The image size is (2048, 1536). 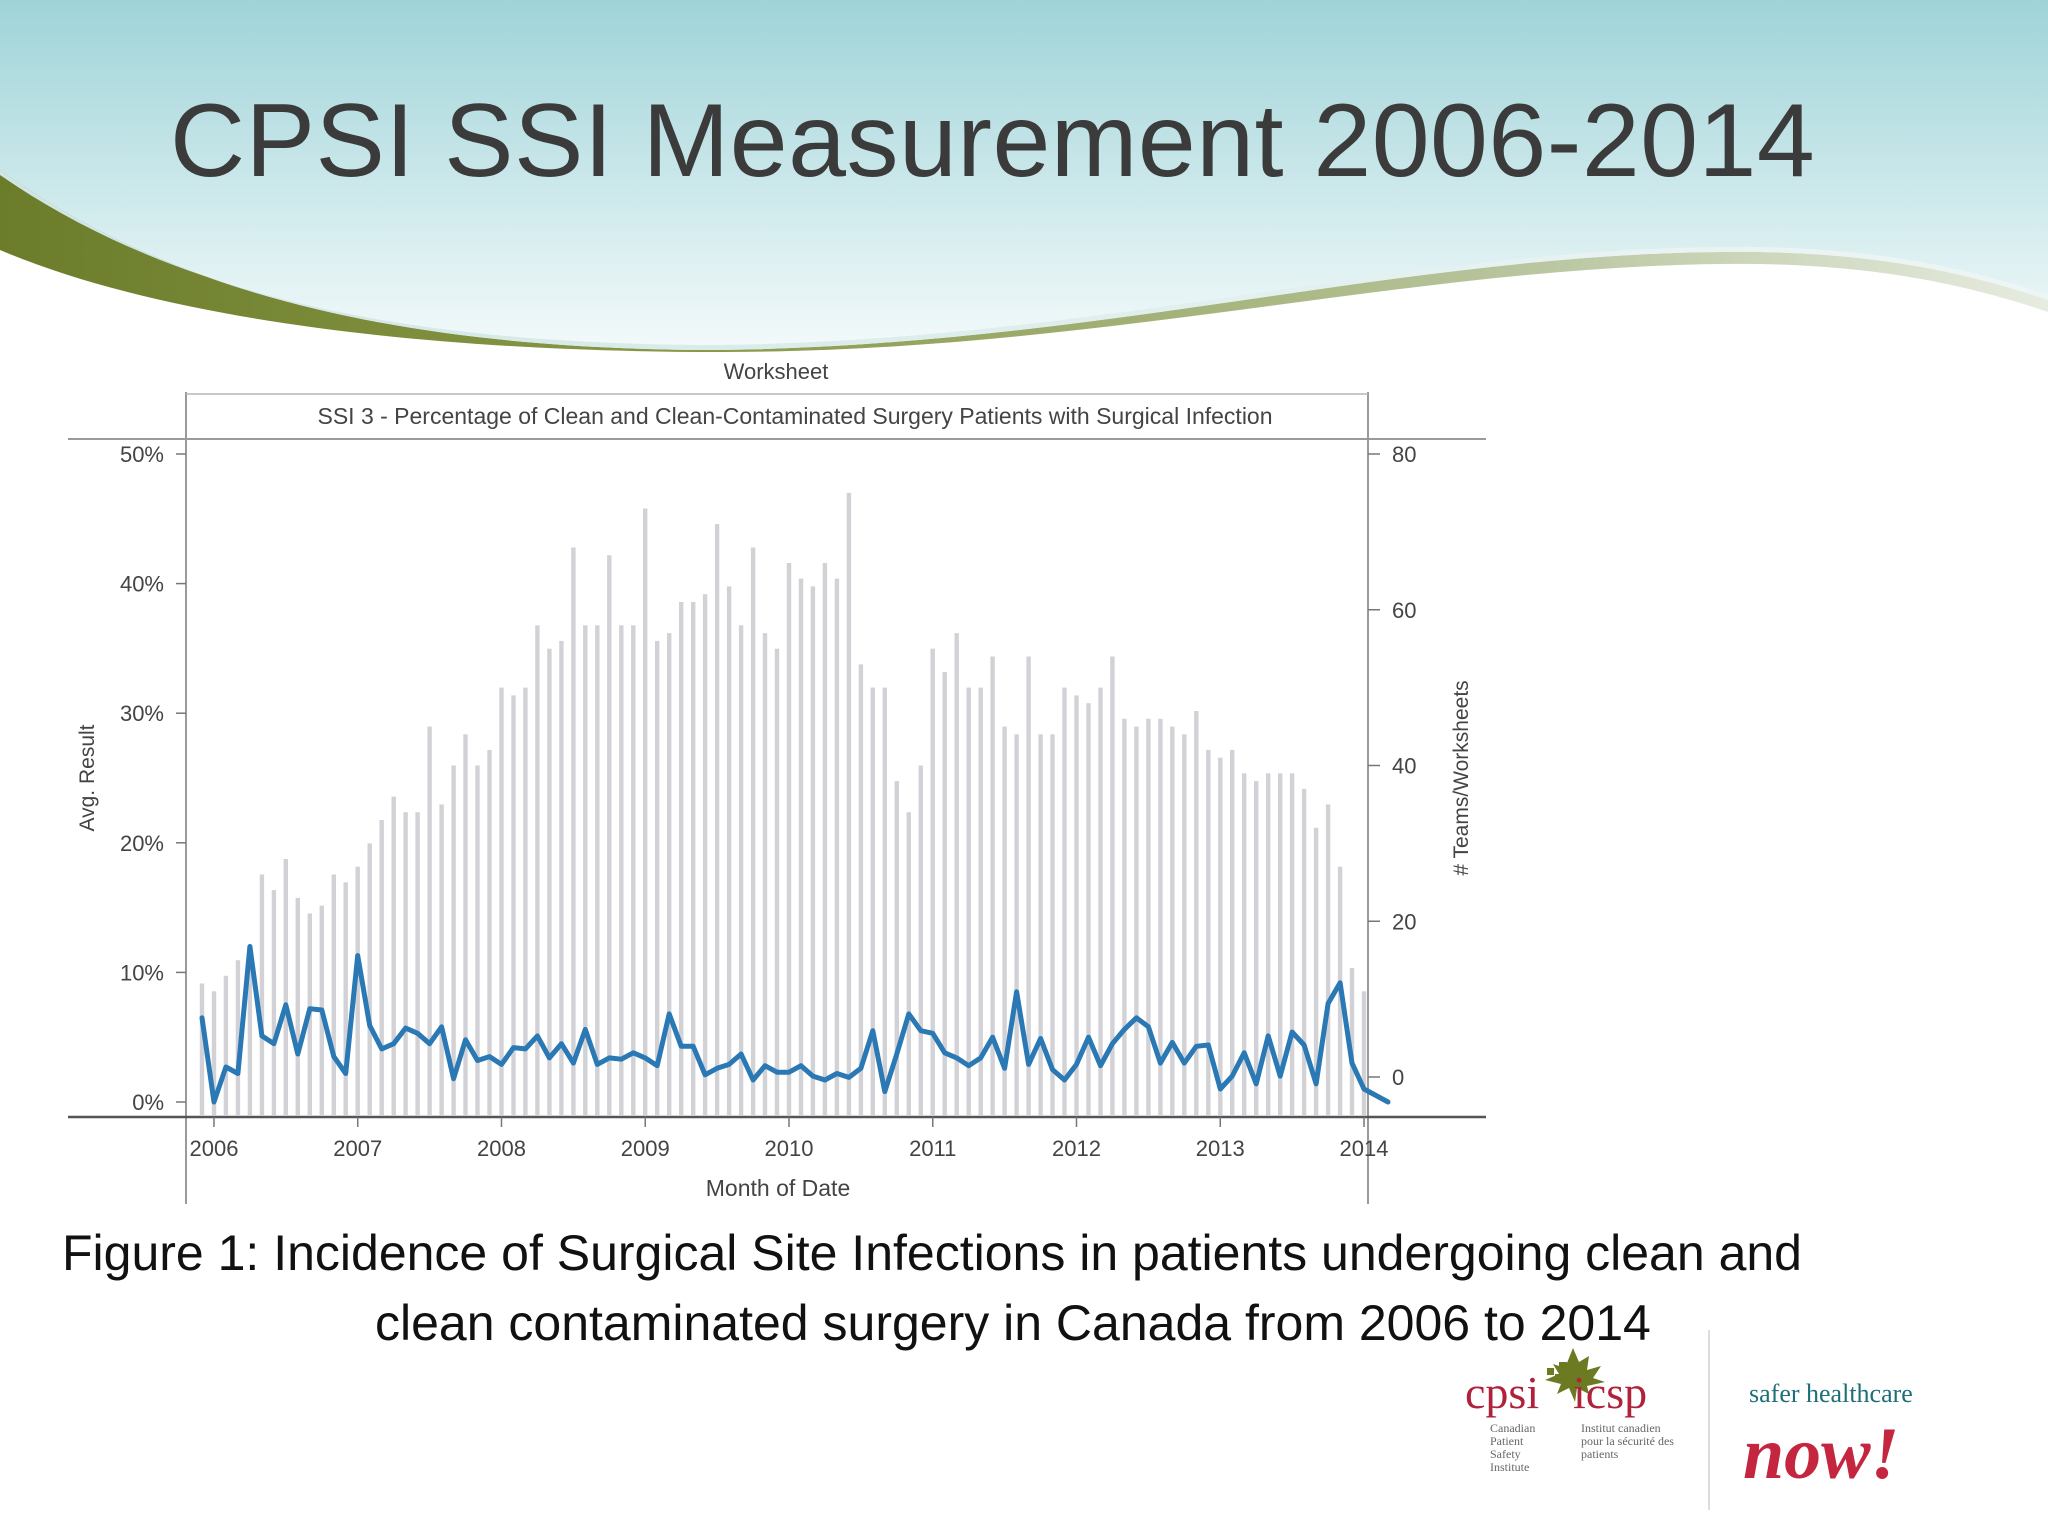 I want to click on y-tick-label: 0%, so click(x=148, y=1102).